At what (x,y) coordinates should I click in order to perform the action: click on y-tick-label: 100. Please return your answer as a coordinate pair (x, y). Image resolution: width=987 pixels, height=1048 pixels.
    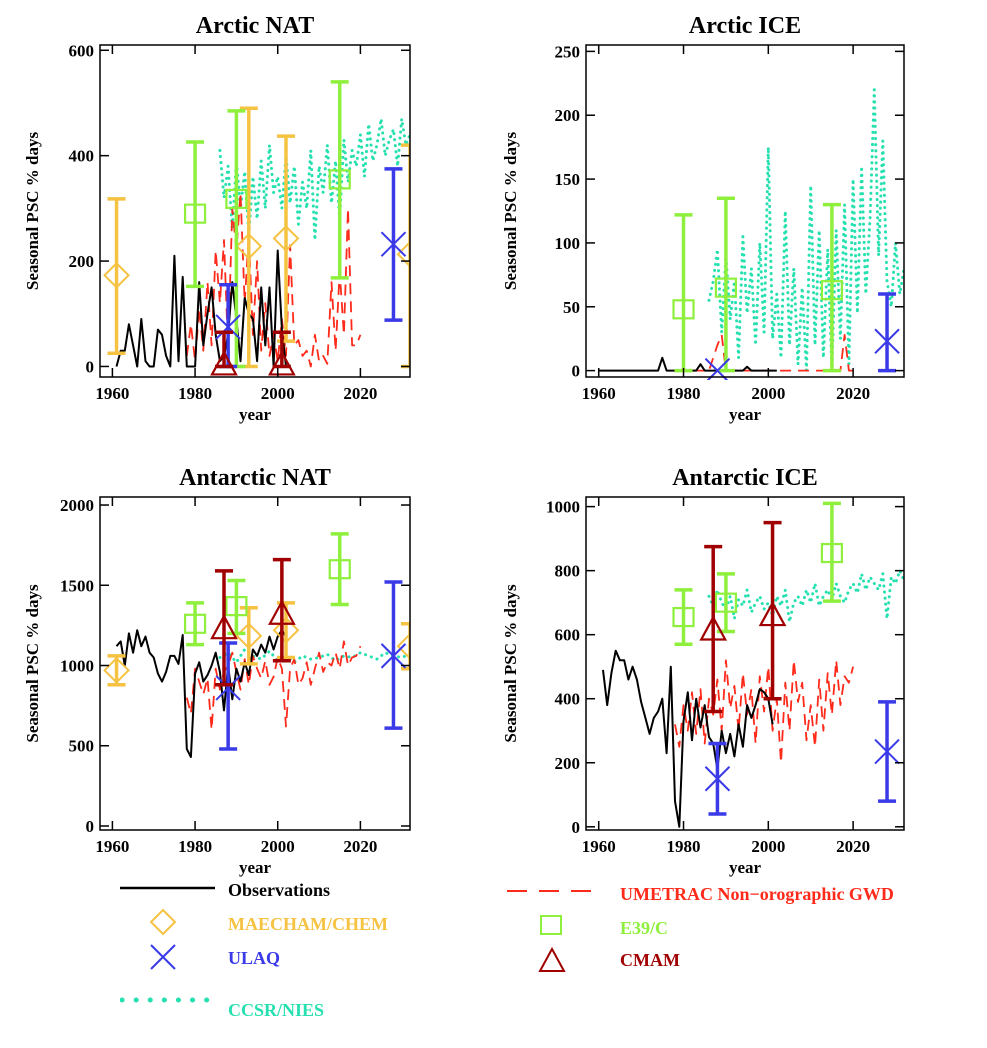
    Looking at the image, I should click on (568, 243).